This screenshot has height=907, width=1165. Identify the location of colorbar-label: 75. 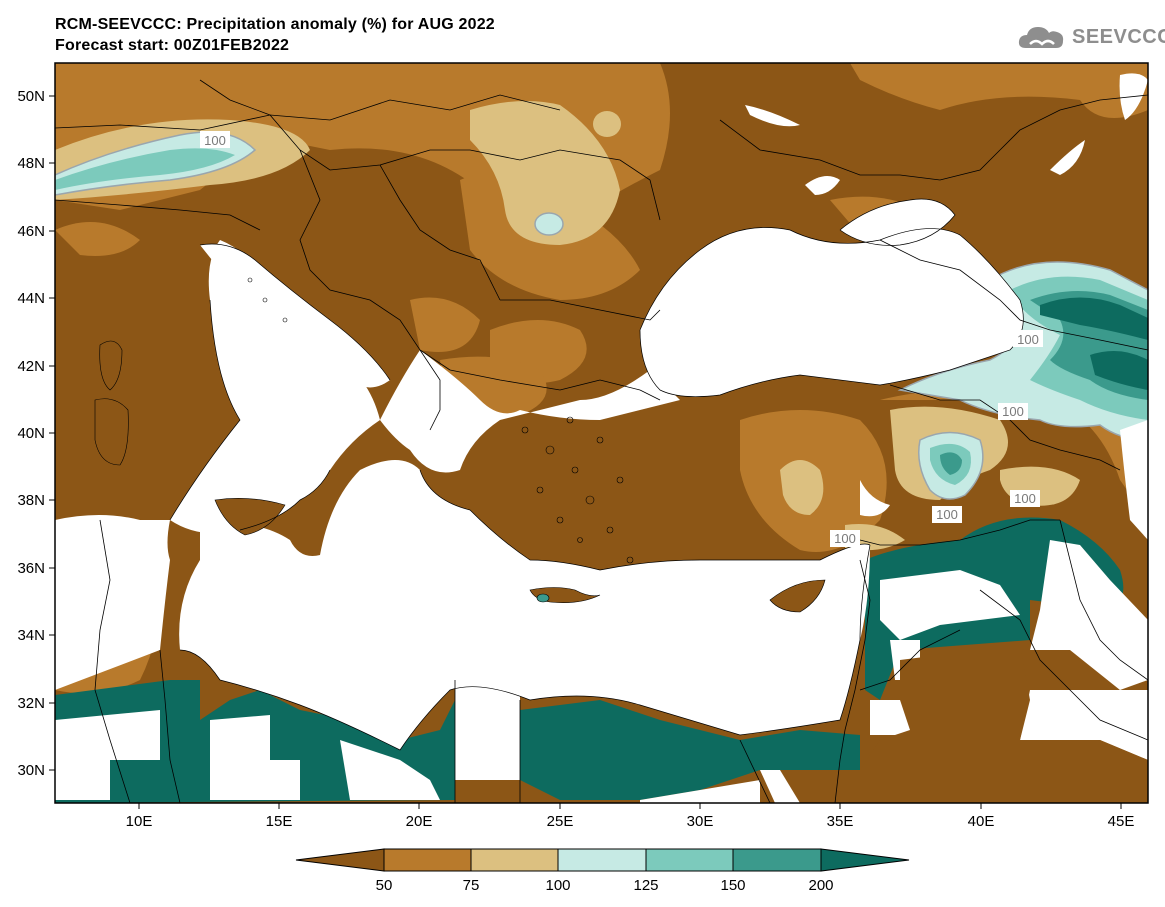
(471, 885).